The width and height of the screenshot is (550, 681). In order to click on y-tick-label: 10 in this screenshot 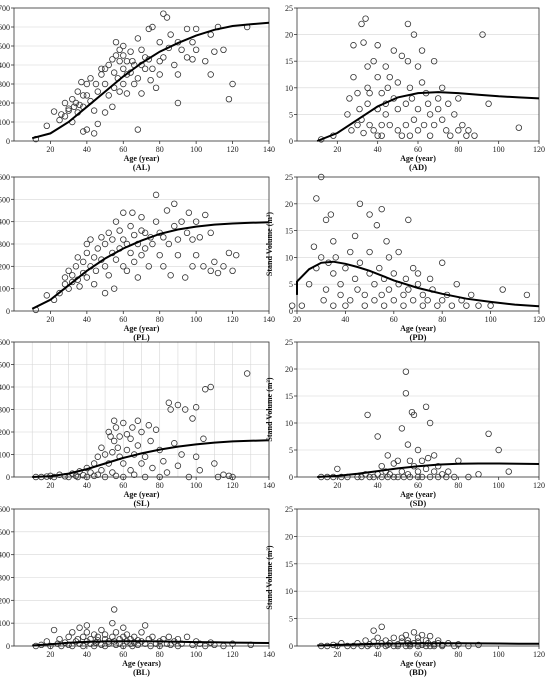, I will do `click(289, 423)`.